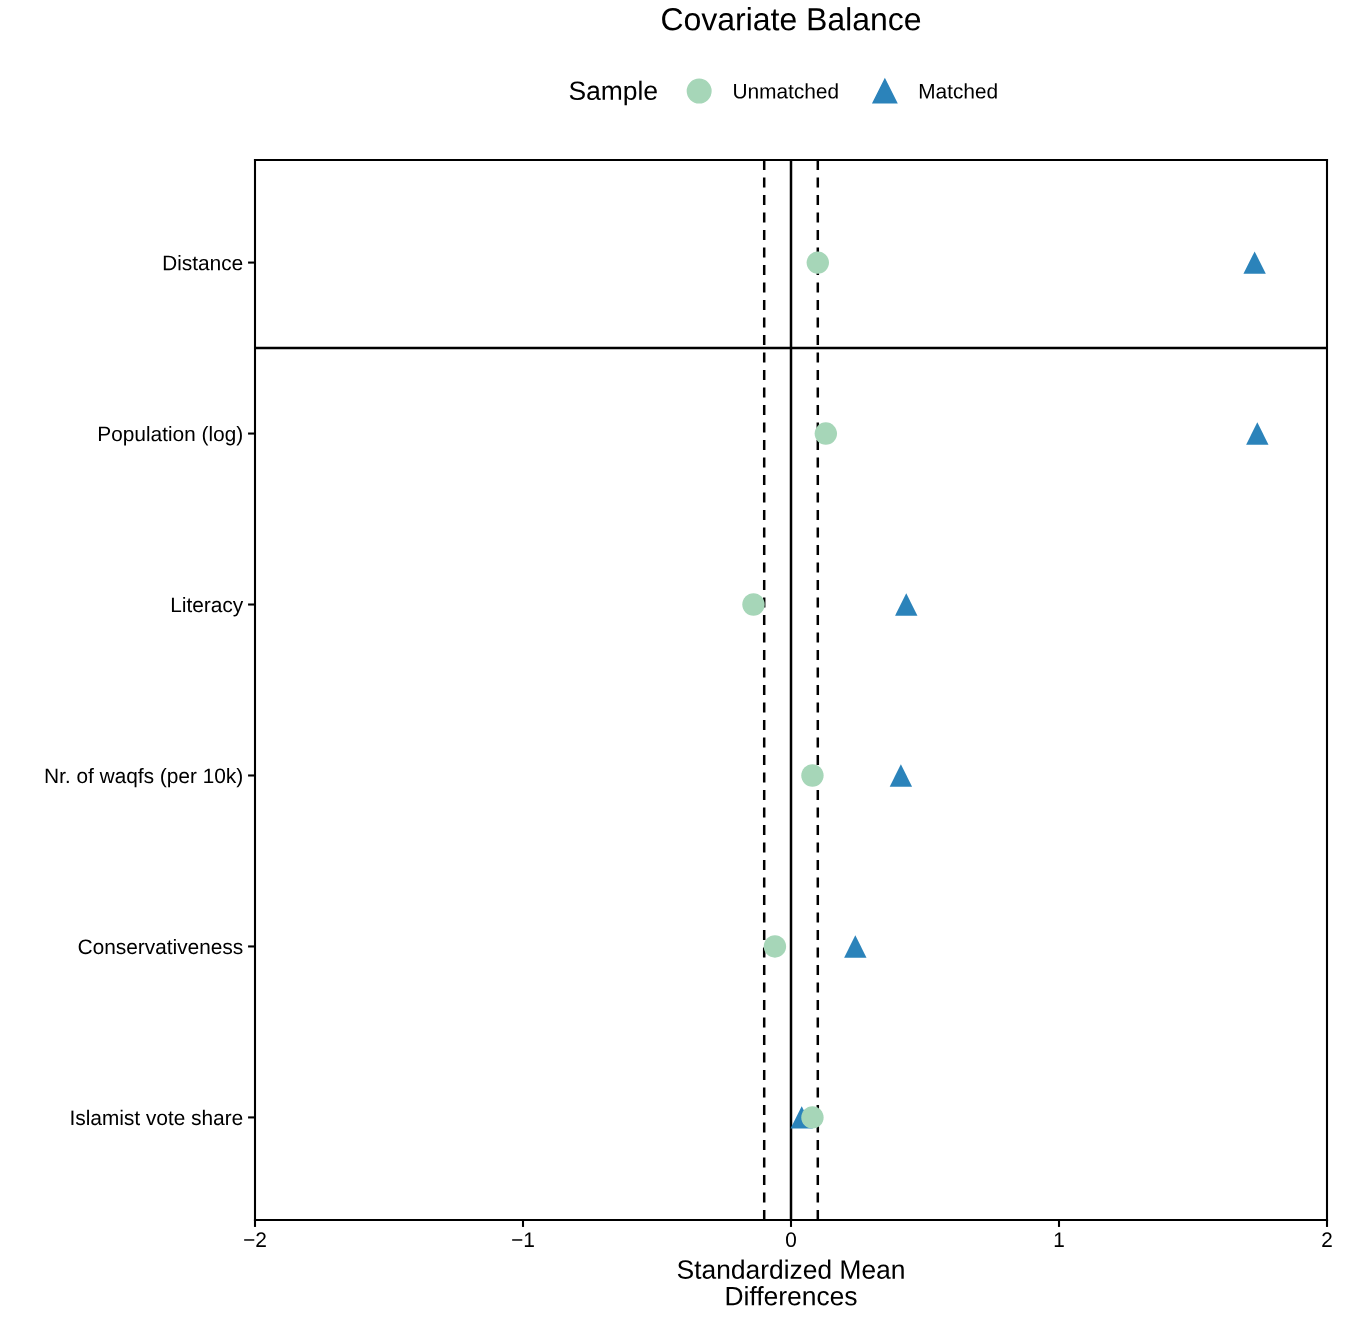 Image resolution: width=1351 pixels, height=1326 pixels. Describe the element at coordinates (613, 93) in the screenshot. I see `legend-title: Sample` at that location.